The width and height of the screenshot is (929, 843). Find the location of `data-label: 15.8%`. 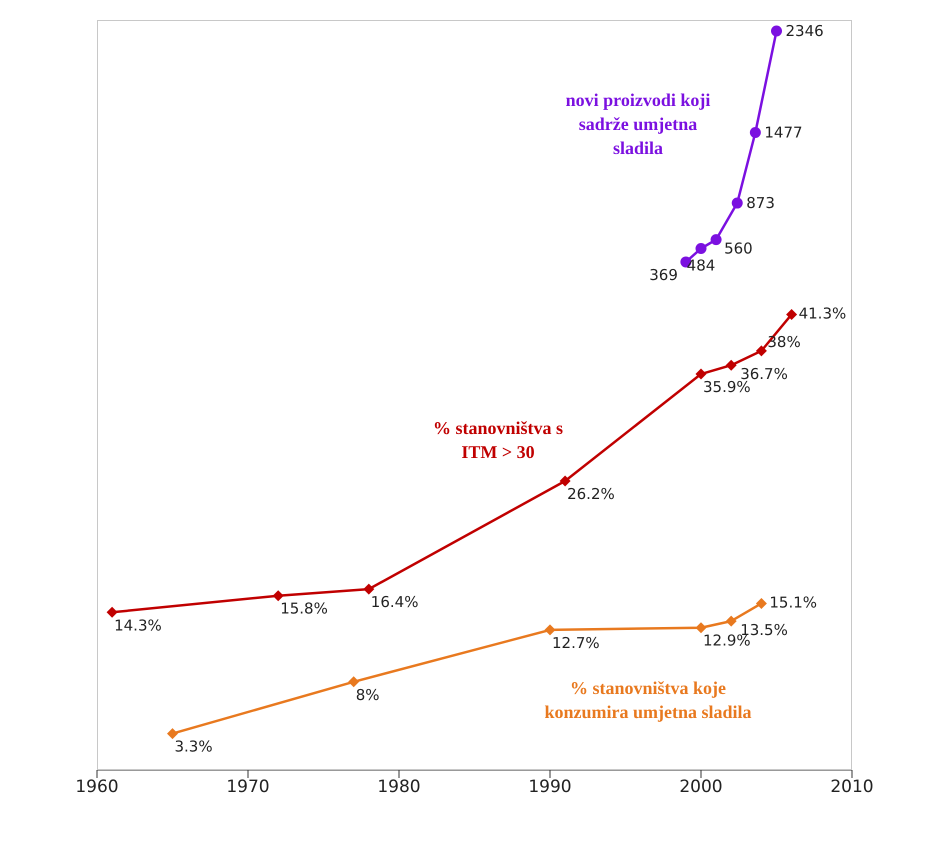

data-label: 15.8% is located at coordinates (304, 609).